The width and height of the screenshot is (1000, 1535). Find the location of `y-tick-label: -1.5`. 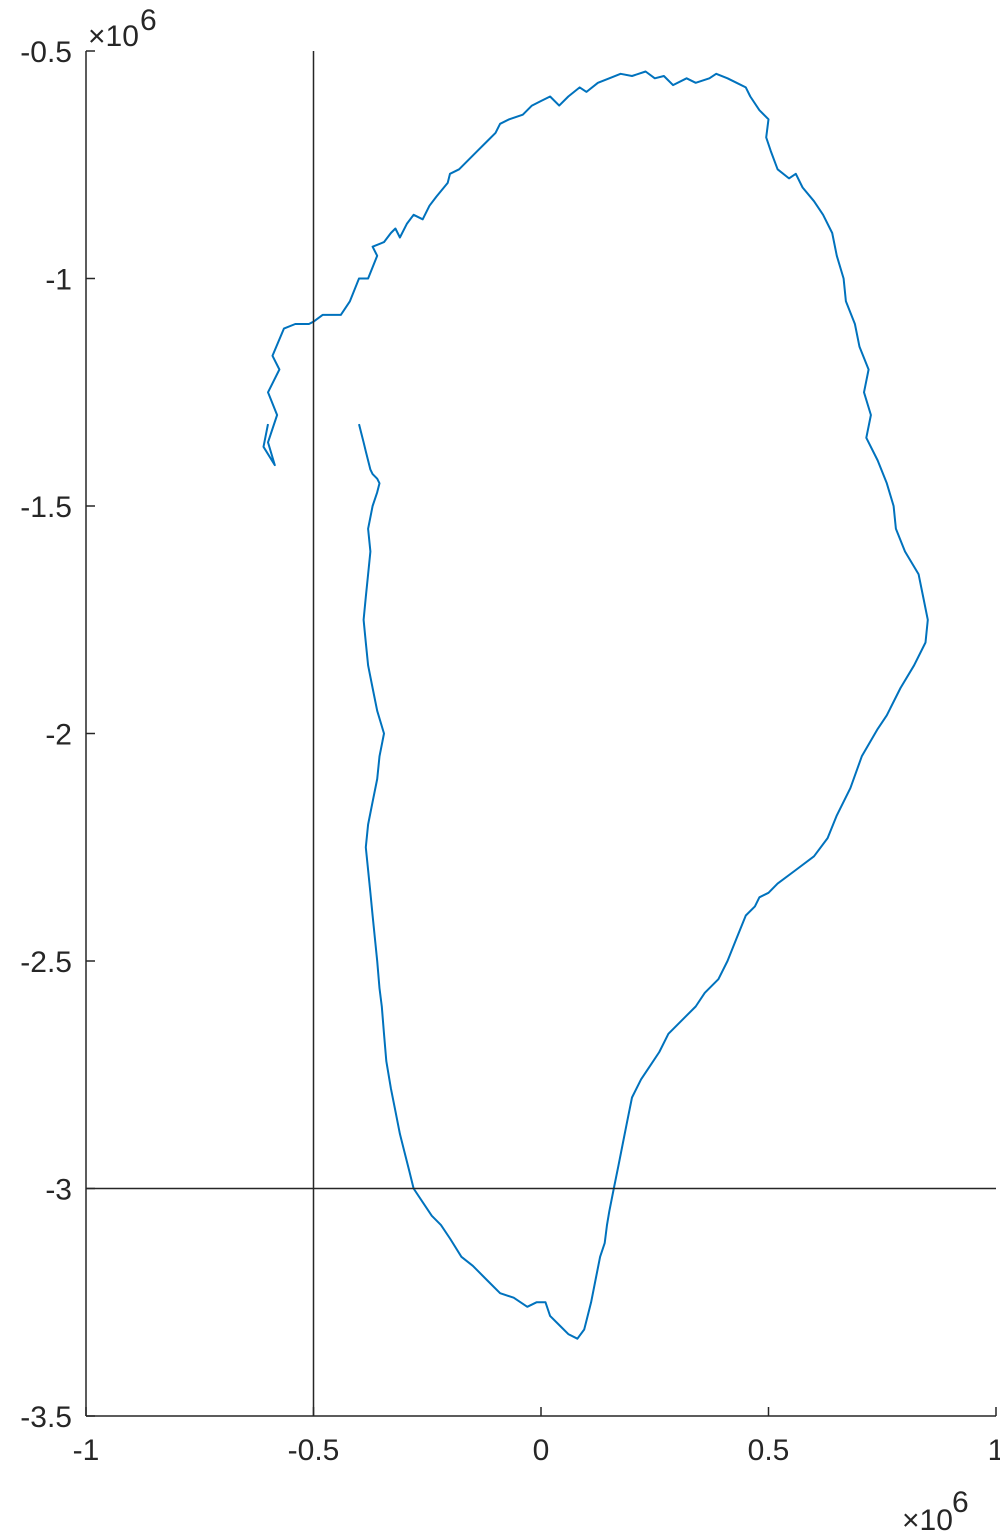

y-tick-label: -1.5 is located at coordinates (46, 507).